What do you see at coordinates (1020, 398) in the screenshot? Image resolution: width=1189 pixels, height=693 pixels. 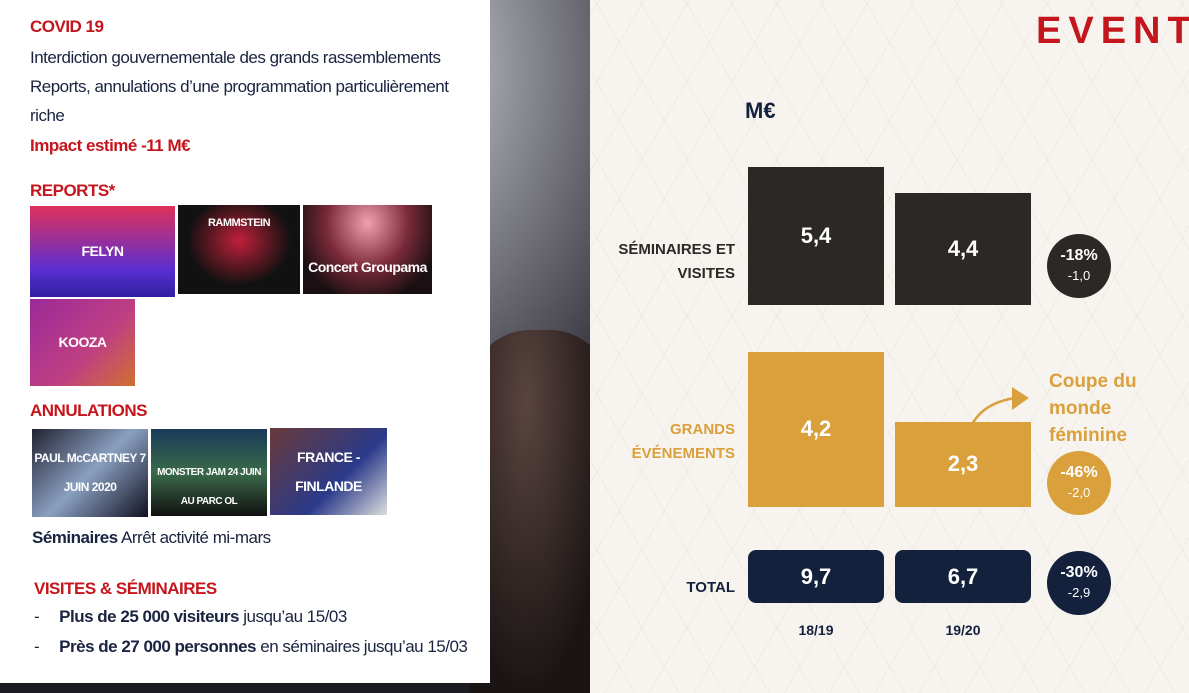 I see `arrow-head` at bounding box center [1020, 398].